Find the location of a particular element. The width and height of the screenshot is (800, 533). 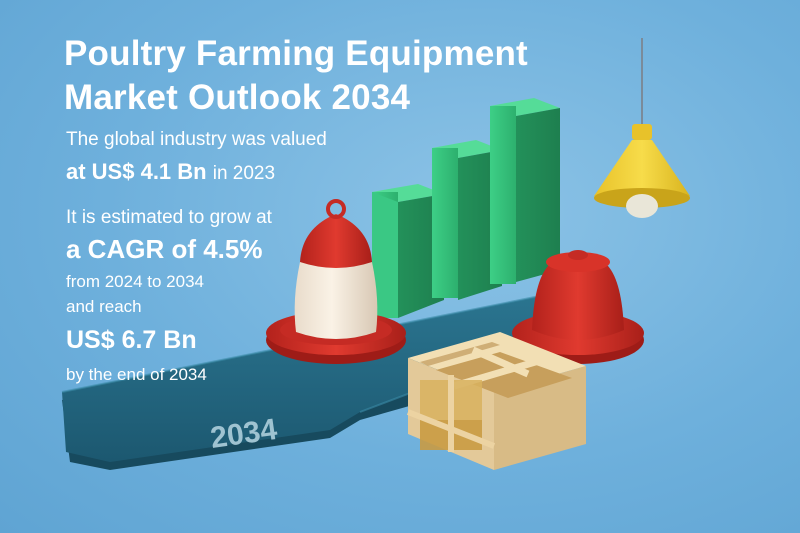

stat-reach-end: by the end of 2034 is located at coordinates (136, 374).